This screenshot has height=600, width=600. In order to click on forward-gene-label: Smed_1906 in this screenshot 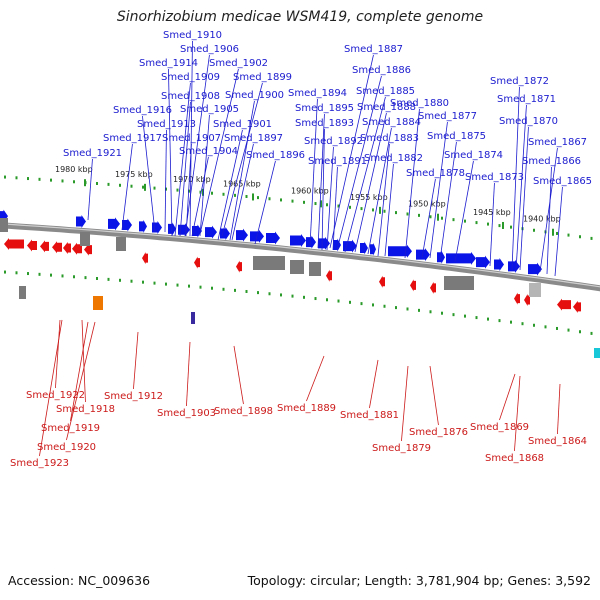, I will do `click(209, 49)`.